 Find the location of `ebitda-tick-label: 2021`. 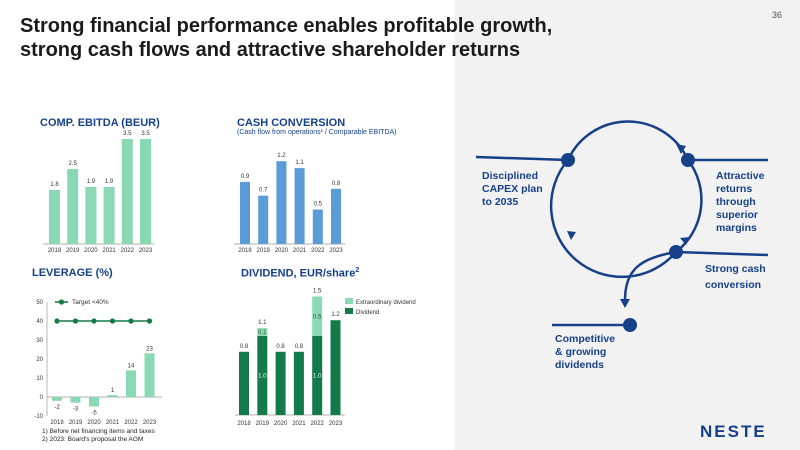

ebitda-tick-label: 2021 is located at coordinates (109, 251).